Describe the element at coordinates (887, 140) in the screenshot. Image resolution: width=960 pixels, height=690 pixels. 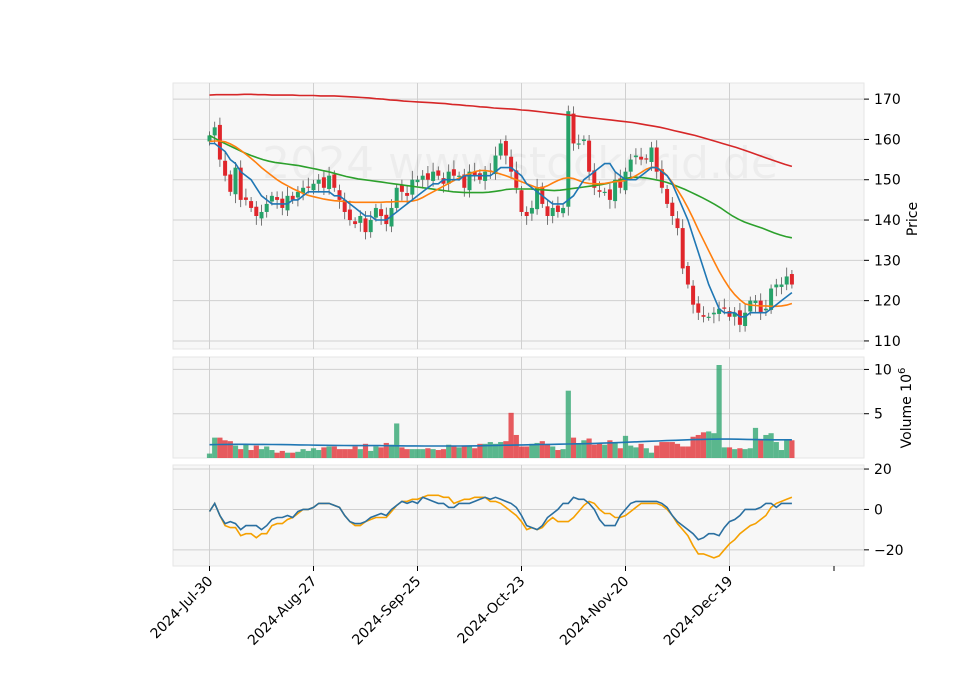
I see `price-tick-label: 160` at that location.